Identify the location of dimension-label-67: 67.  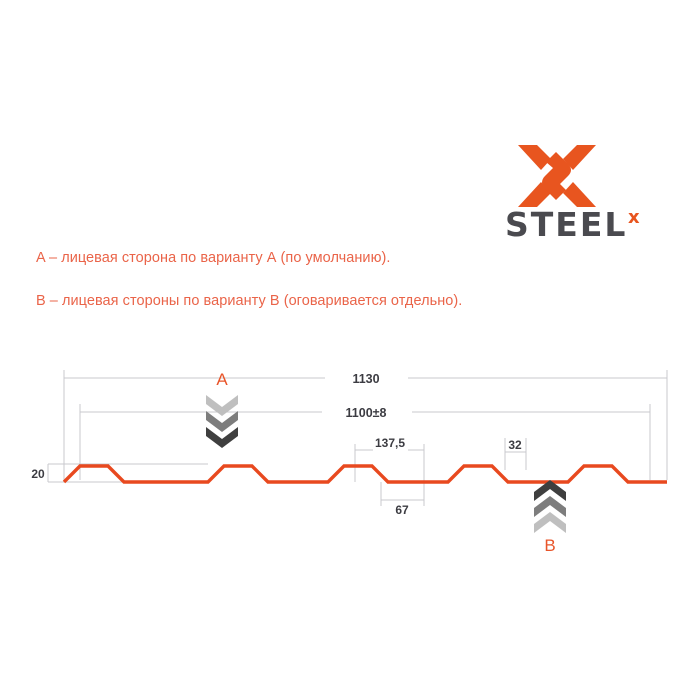
(402, 510).